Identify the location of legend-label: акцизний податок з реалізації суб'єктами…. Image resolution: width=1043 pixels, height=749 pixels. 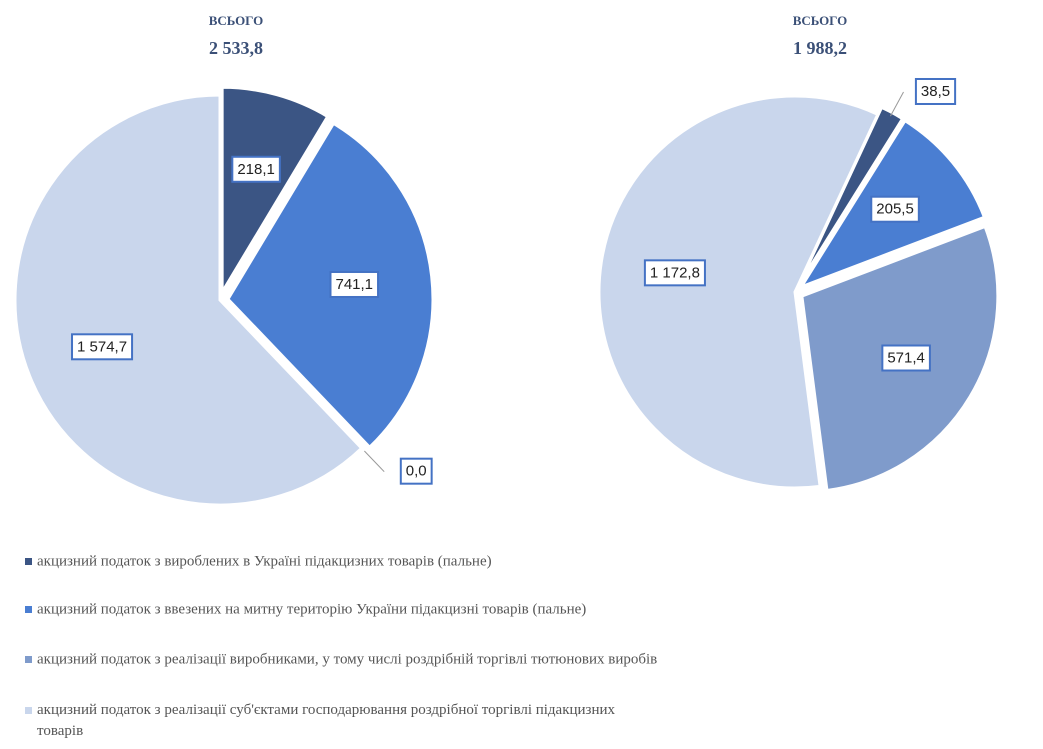
(326, 720).